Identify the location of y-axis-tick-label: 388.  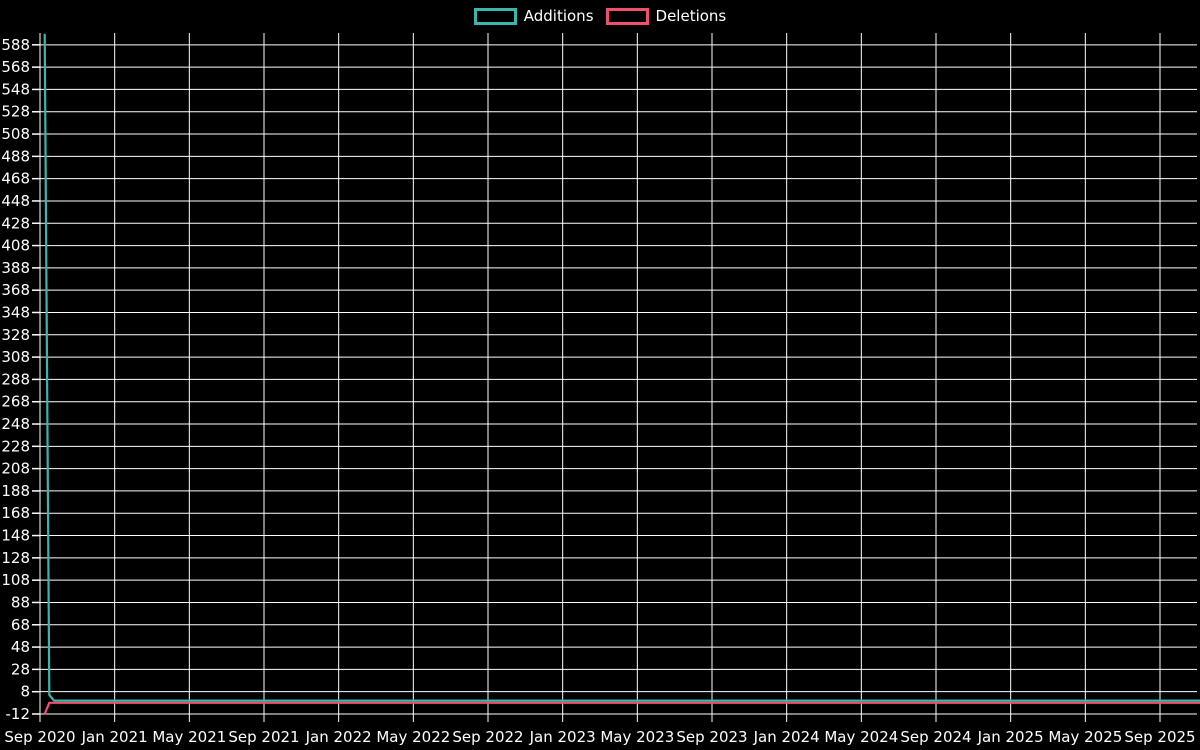
(15, 268).